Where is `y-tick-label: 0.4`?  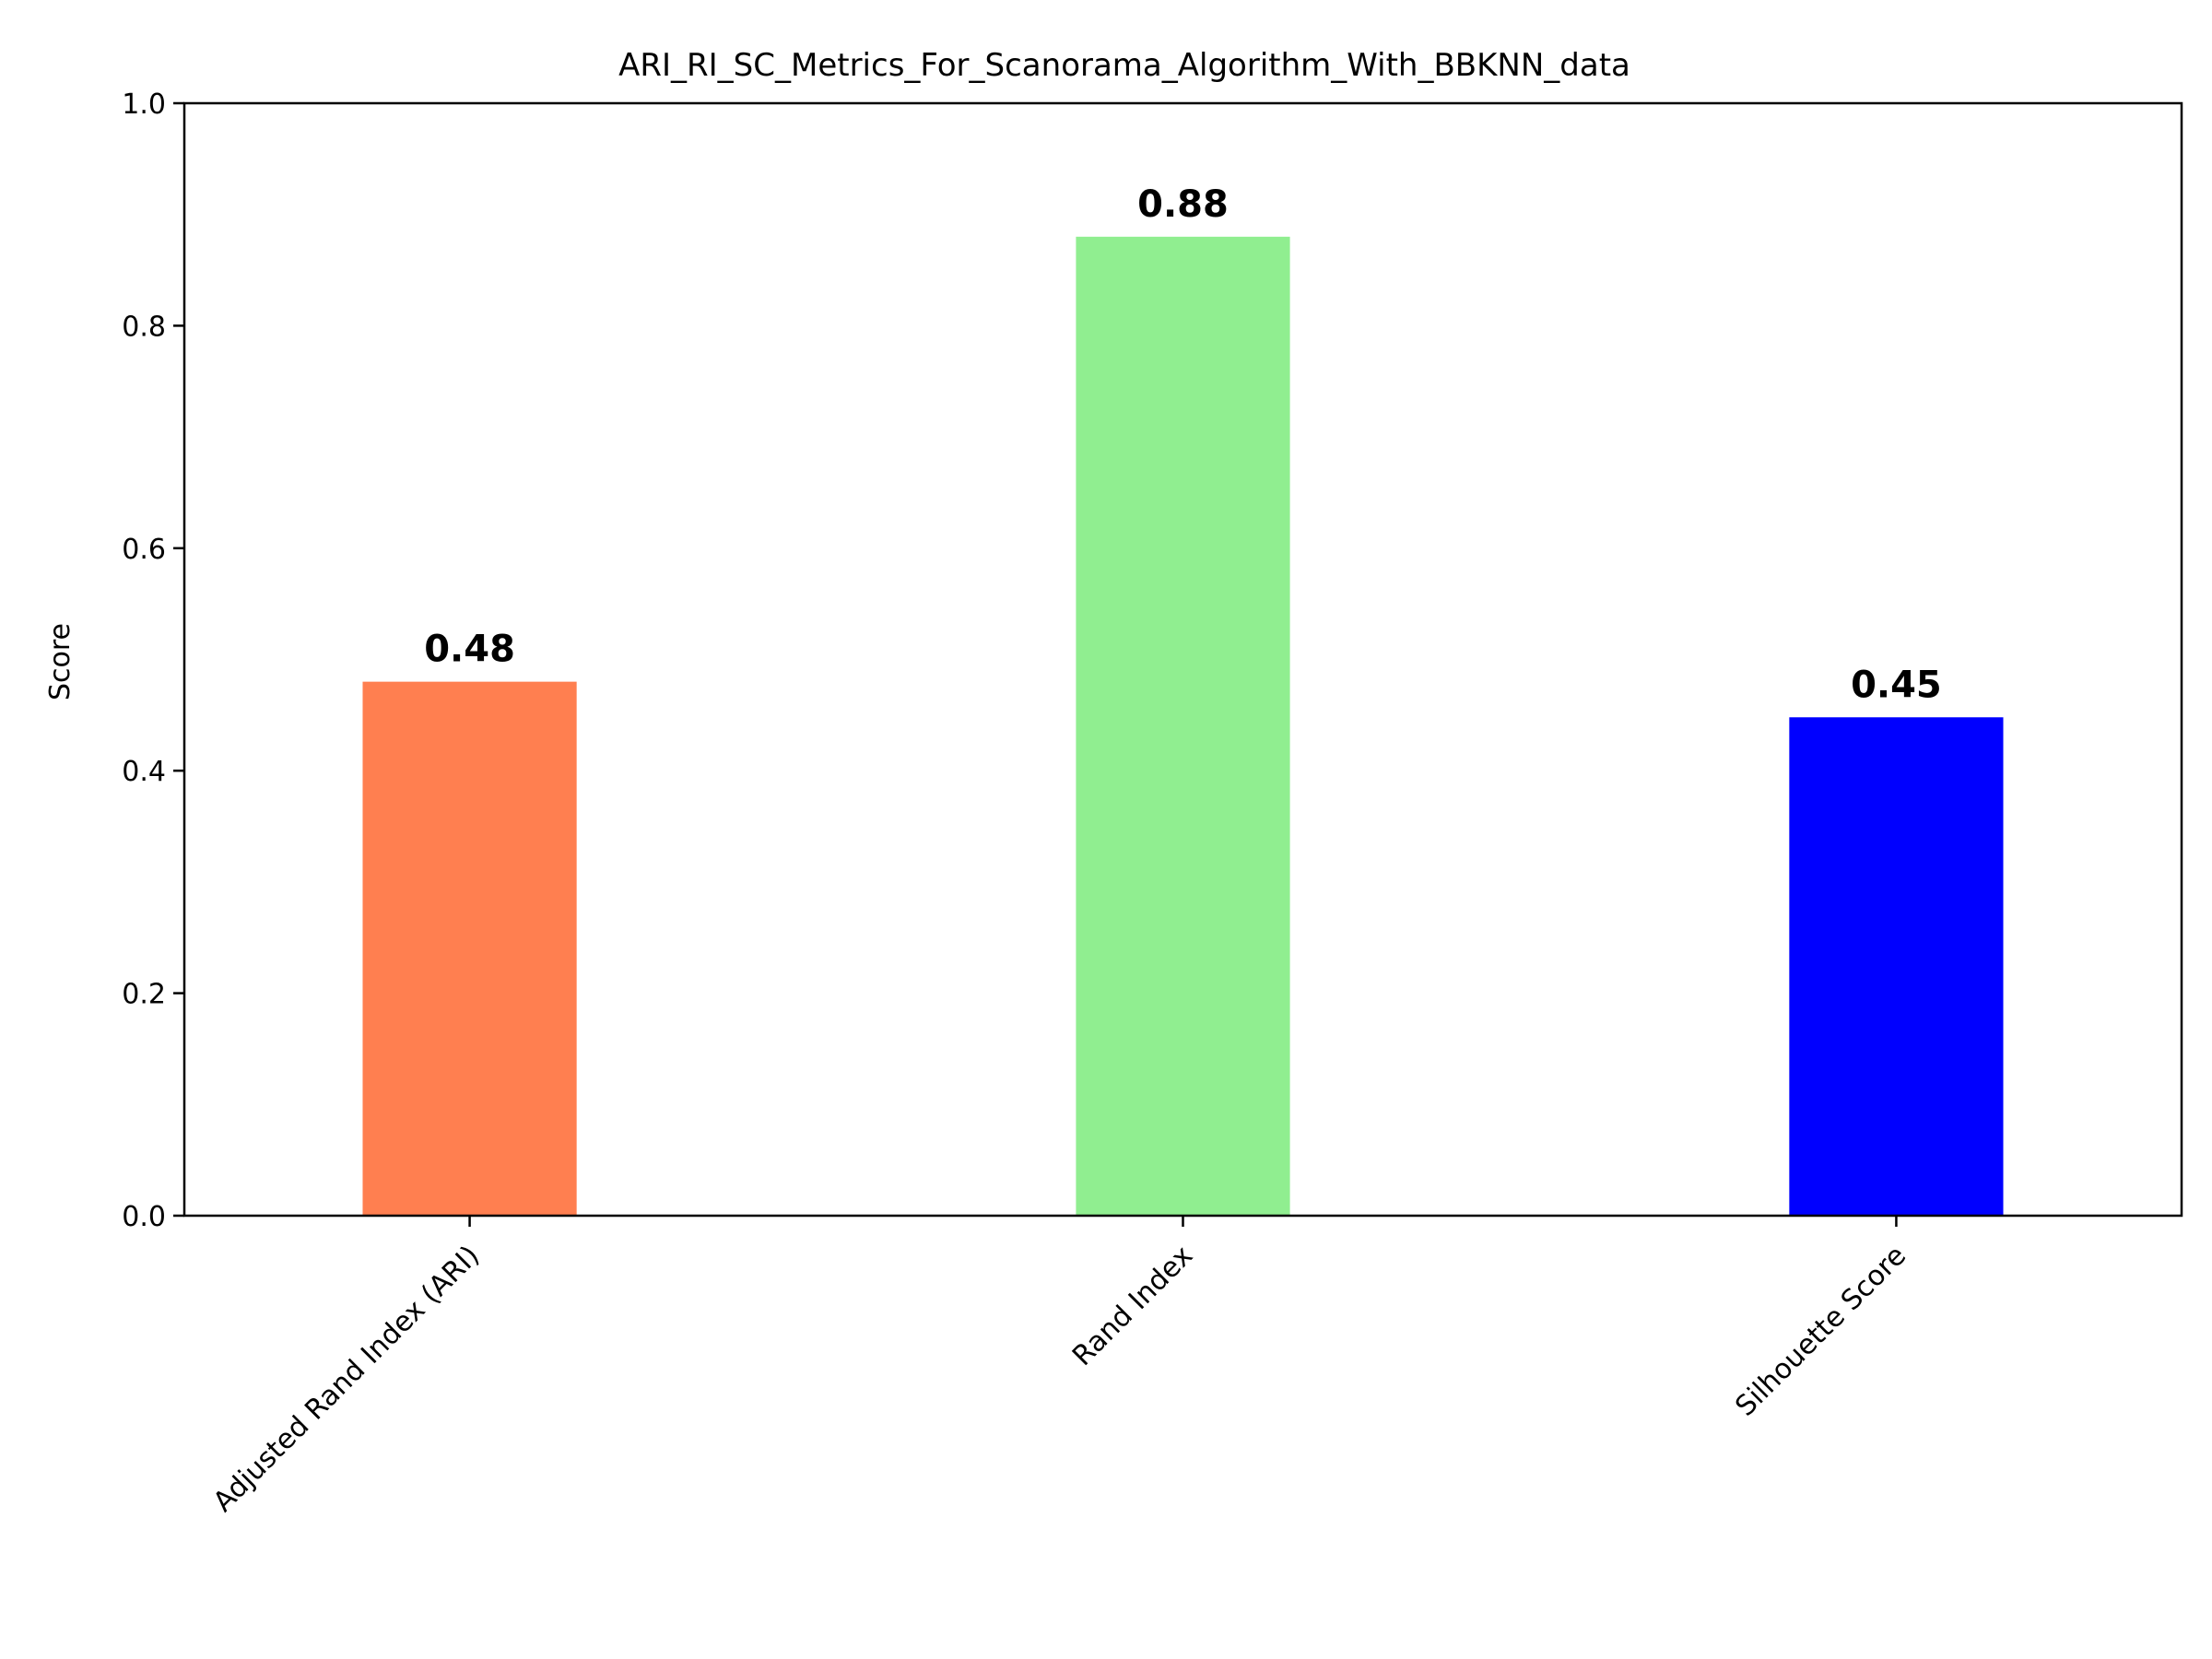
y-tick-label: 0.4 is located at coordinates (144, 772).